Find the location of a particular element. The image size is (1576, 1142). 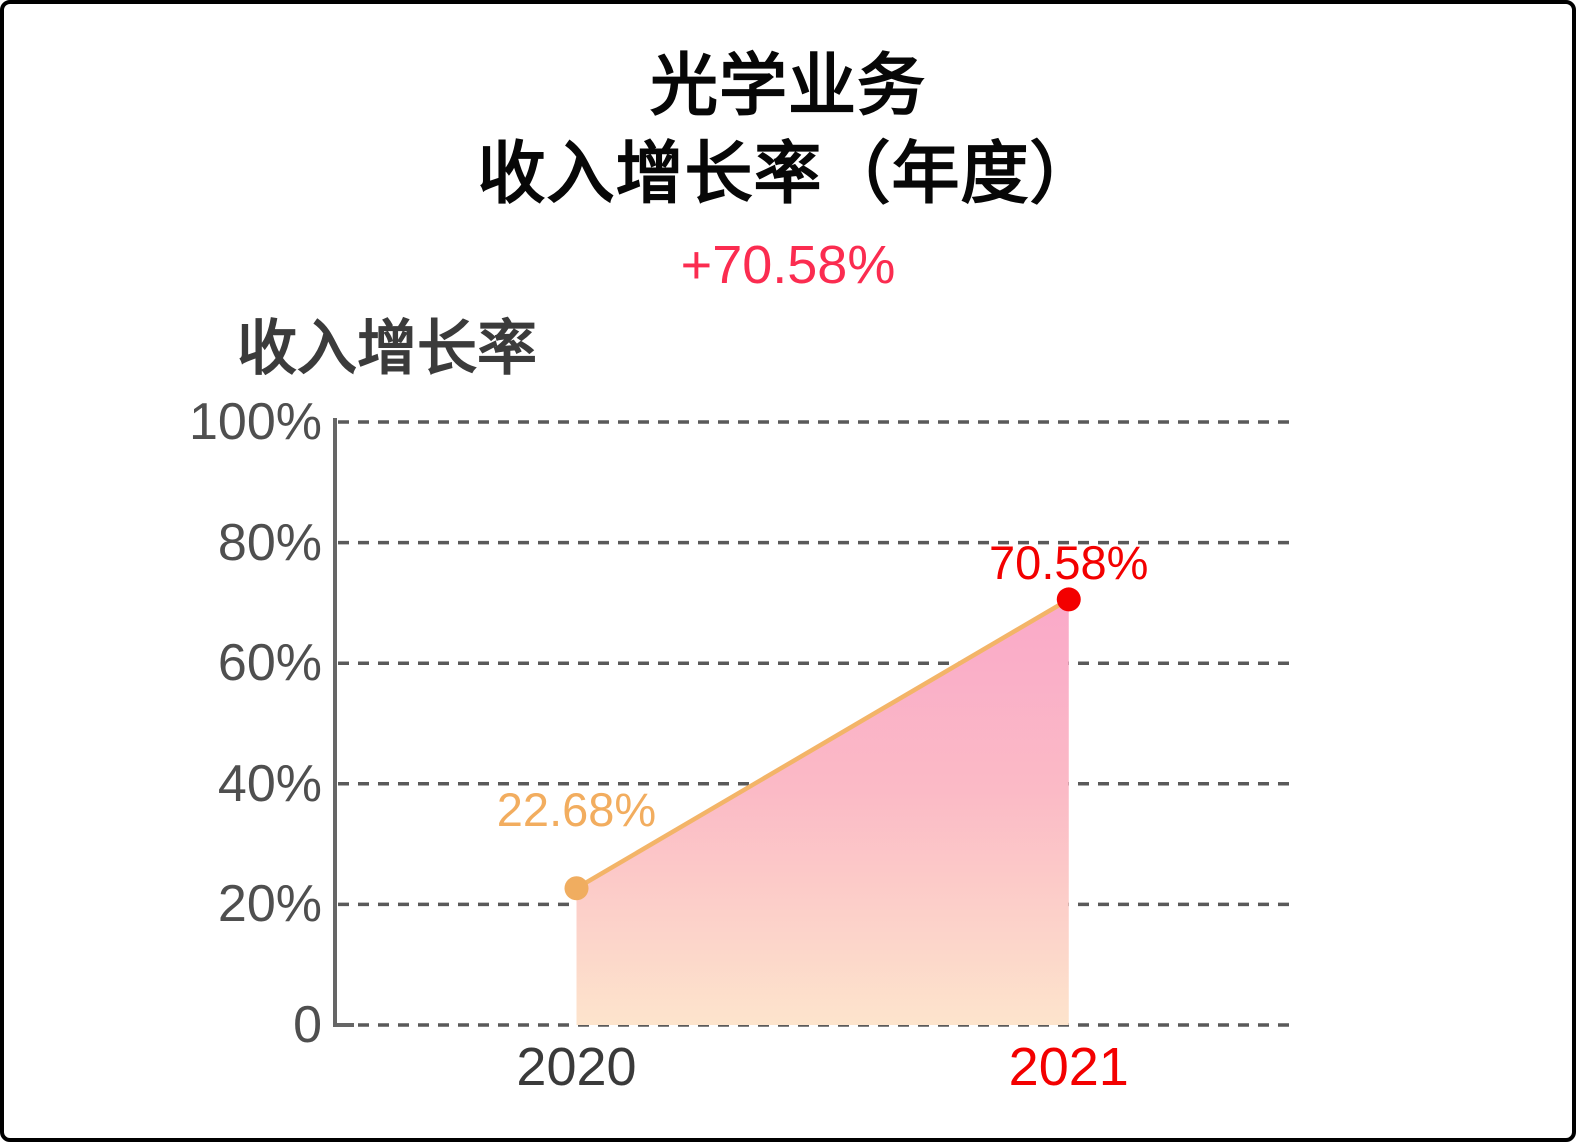

y-tick-label-0: 0 is located at coordinates (307, 1025).